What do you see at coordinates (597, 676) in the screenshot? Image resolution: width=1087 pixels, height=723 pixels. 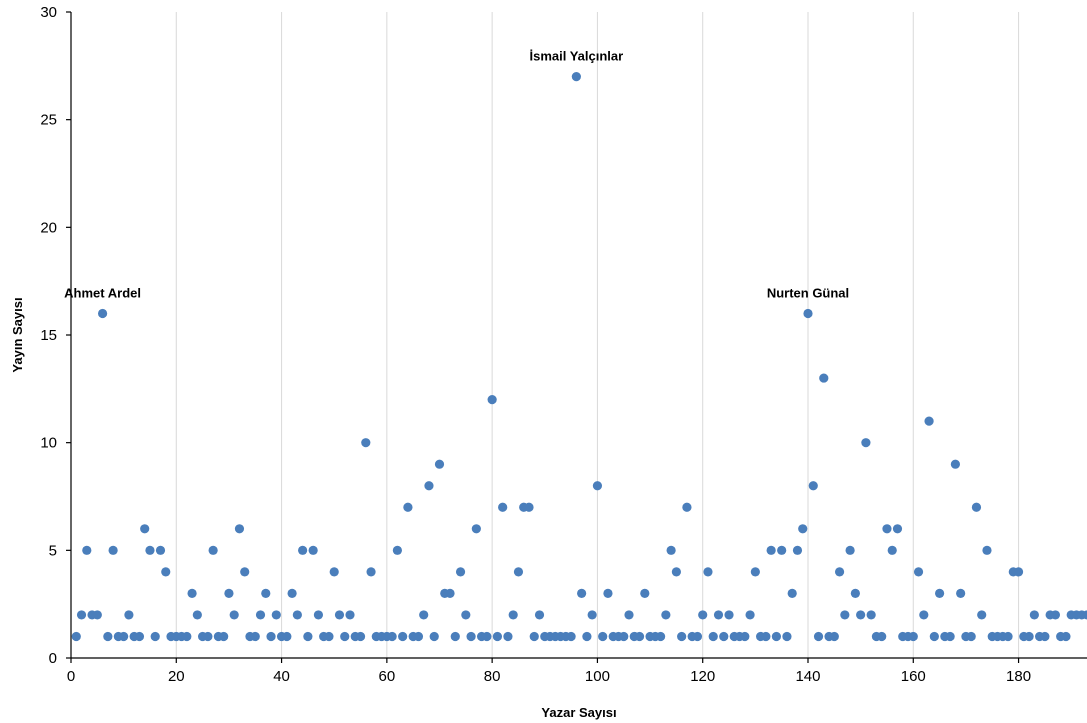 I see `x-tick-label: 100` at bounding box center [597, 676].